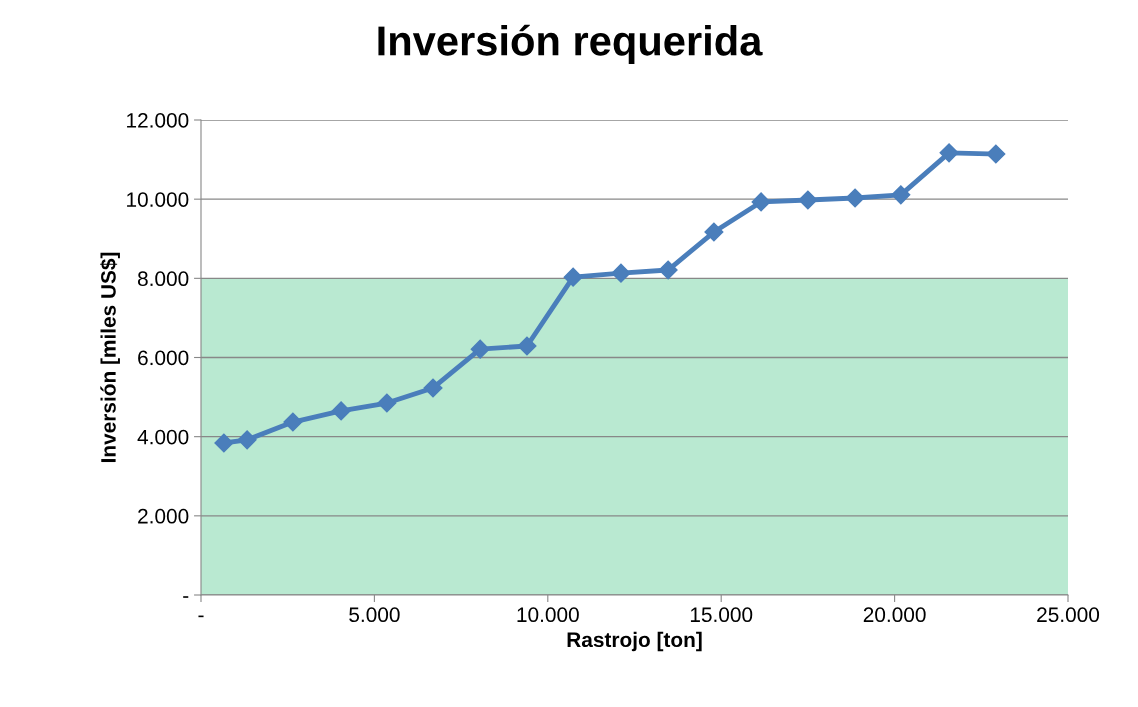  I want to click on chart-title: Inversión requerida, so click(570, 44).